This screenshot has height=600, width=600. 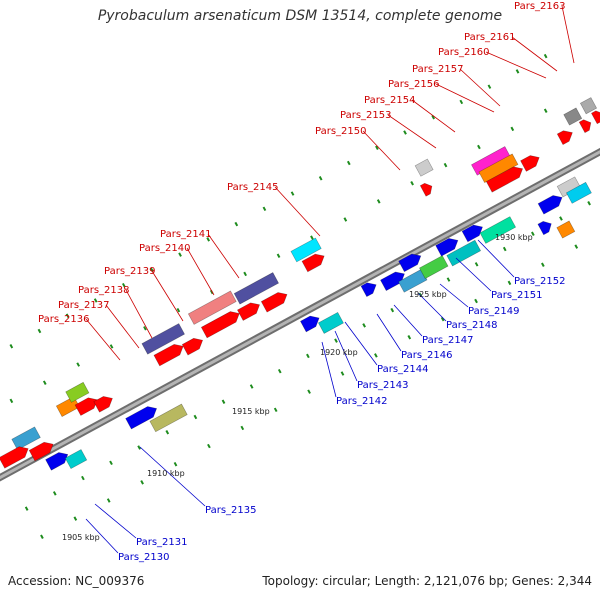 What do you see at coordinates (251, 411) in the screenshot?
I see `scale-label: 1915 kbp` at bounding box center [251, 411].